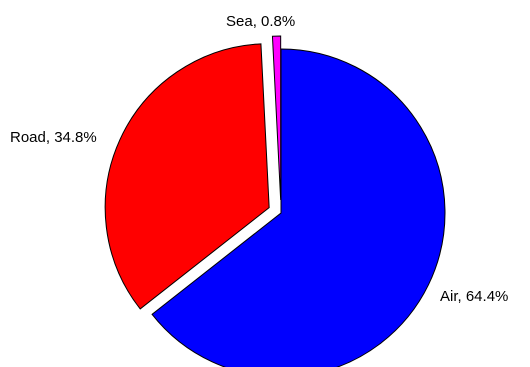 This screenshot has width=530, height=367. I want to click on pie-label-road: Road, 34.8%, so click(53, 137).